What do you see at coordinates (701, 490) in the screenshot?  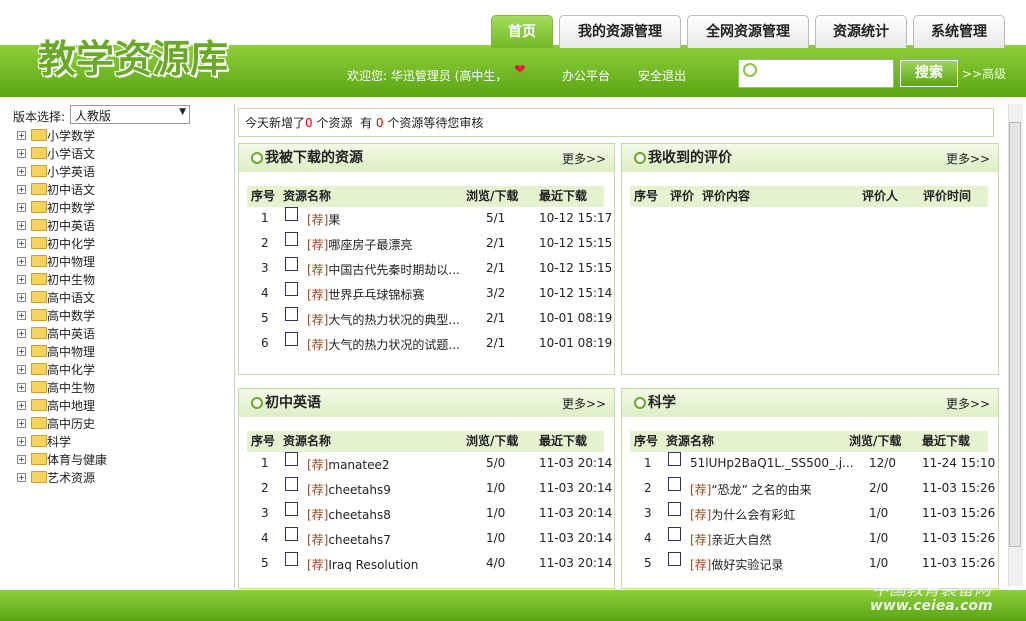 I see `recommend-tag: [荐]` at bounding box center [701, 490].